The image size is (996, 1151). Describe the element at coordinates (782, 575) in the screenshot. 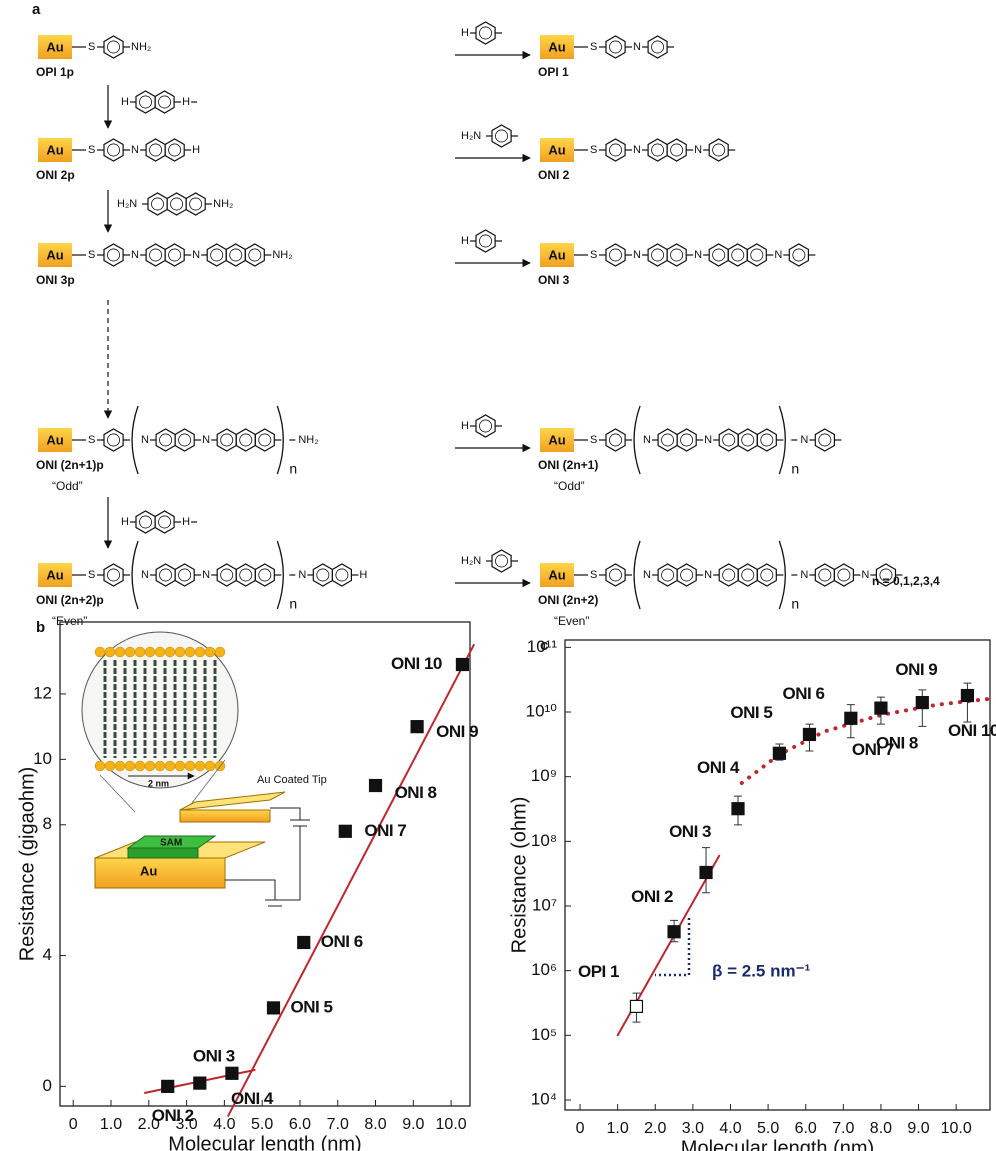

I see `bracket` at that location.